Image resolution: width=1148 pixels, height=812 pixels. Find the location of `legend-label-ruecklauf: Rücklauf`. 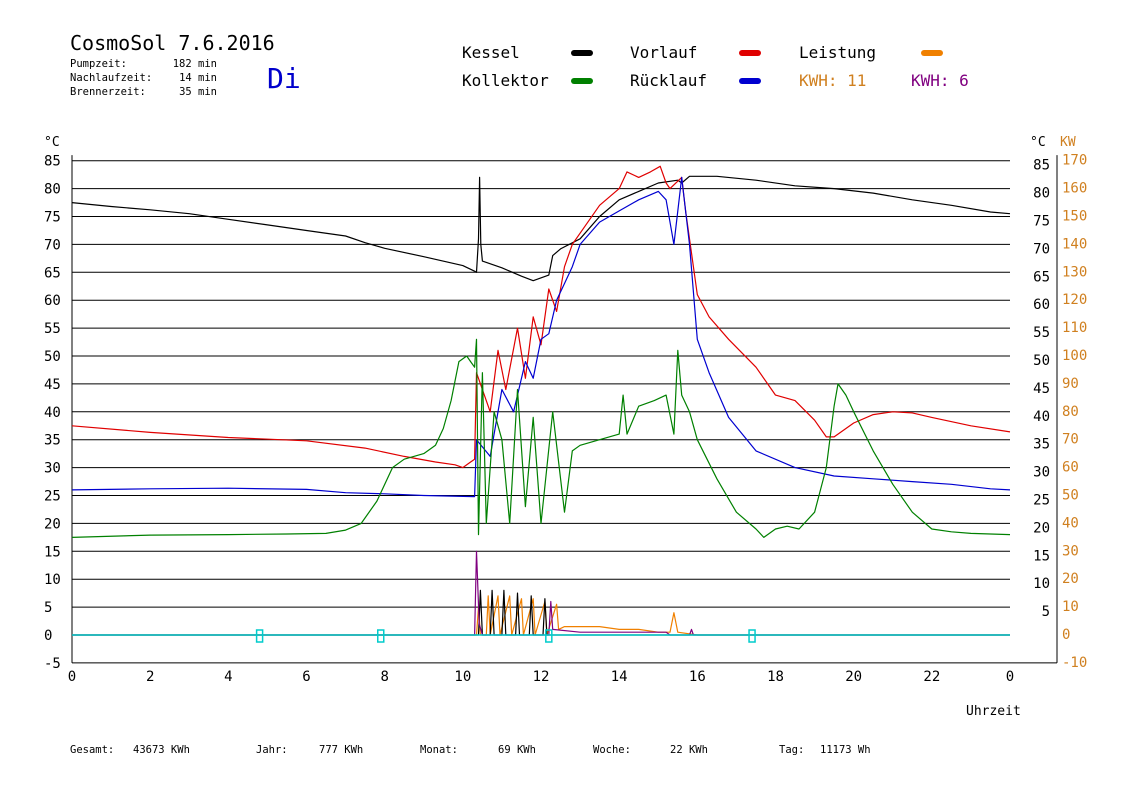

legend-label-ruecklauf: Rücklauf is located at coordinates (668, 80).